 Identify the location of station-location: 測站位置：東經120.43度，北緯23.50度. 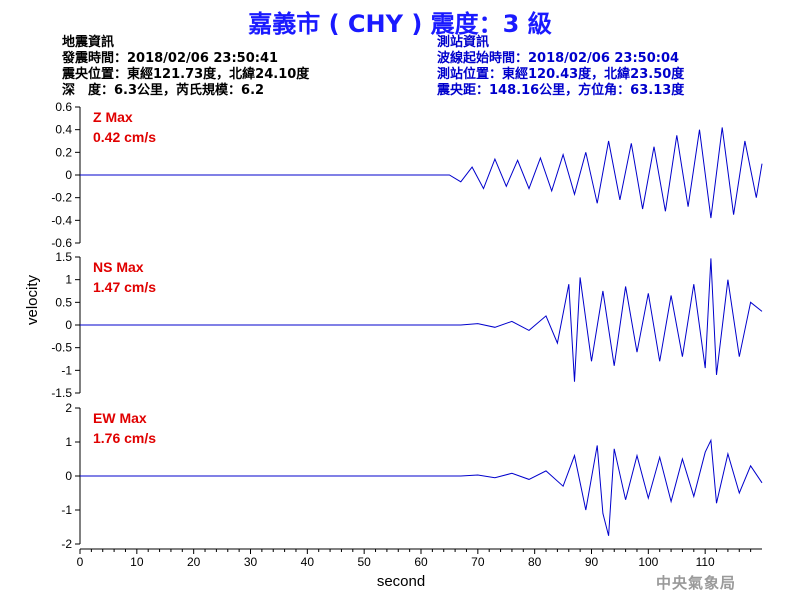
(561, 74).